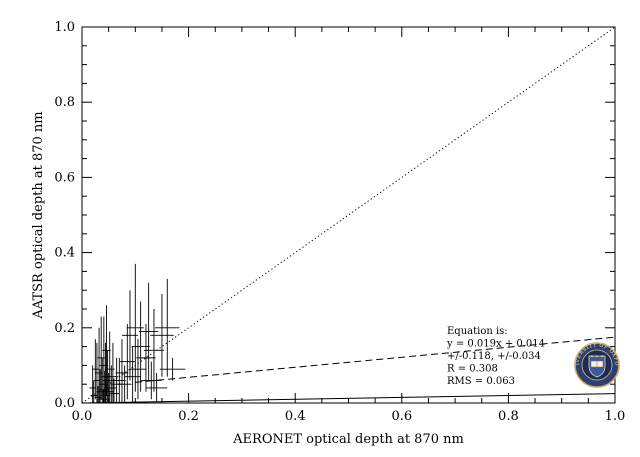  Describe the element at coordinates (495, 344) in the screenshot. I see `annotation-line-1: y = 0.019x + 0.014` at that location.